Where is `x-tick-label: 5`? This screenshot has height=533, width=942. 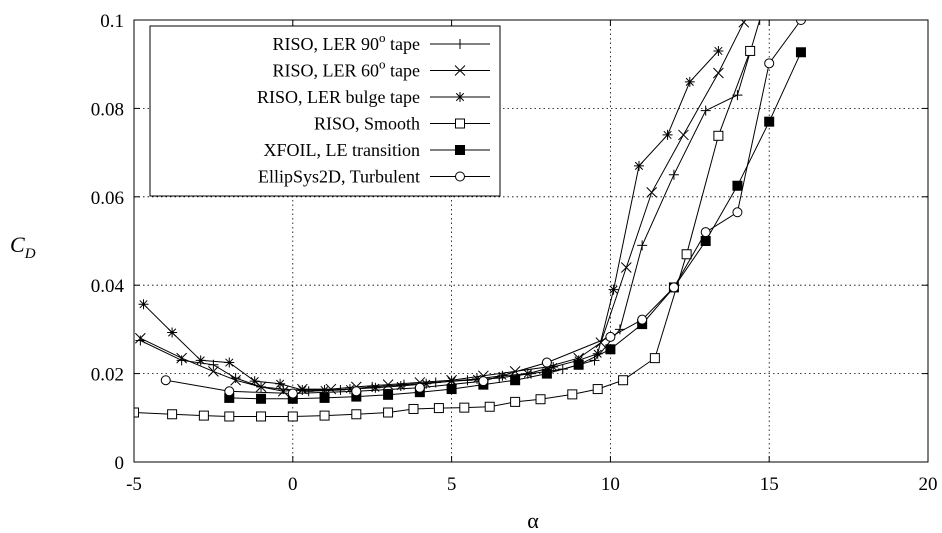
x-tick-label: 5 is located at coordinates (452, 484).